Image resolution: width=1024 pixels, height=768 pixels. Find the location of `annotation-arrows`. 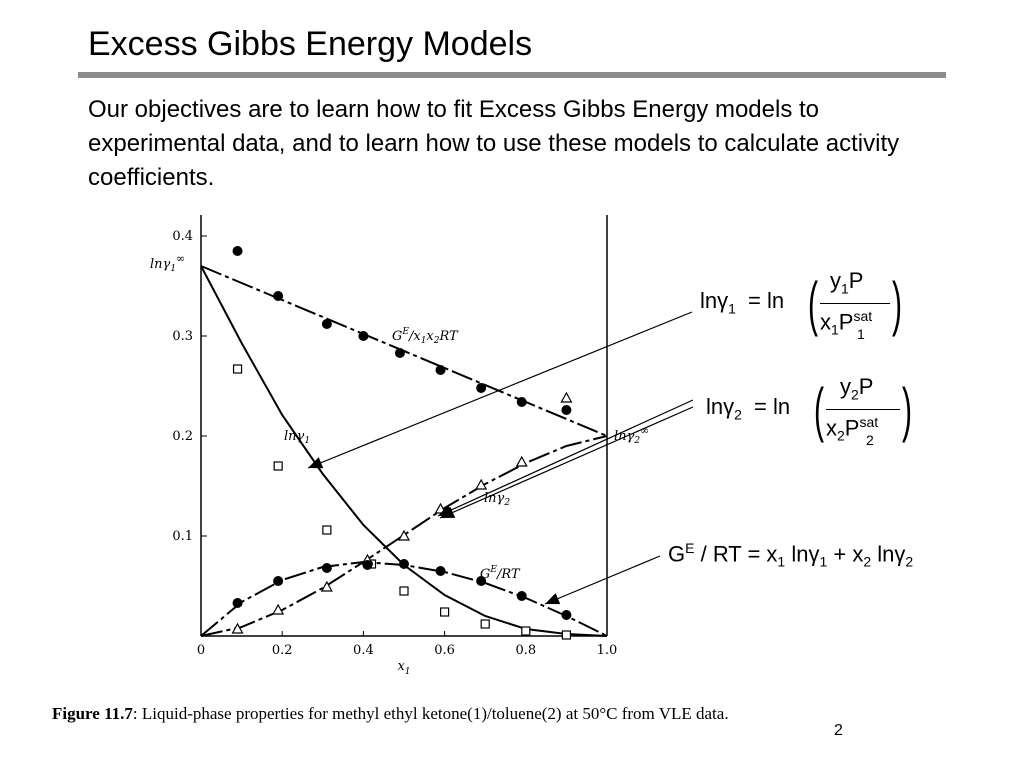

annotation-arrows is located at coordinates (500, 458).